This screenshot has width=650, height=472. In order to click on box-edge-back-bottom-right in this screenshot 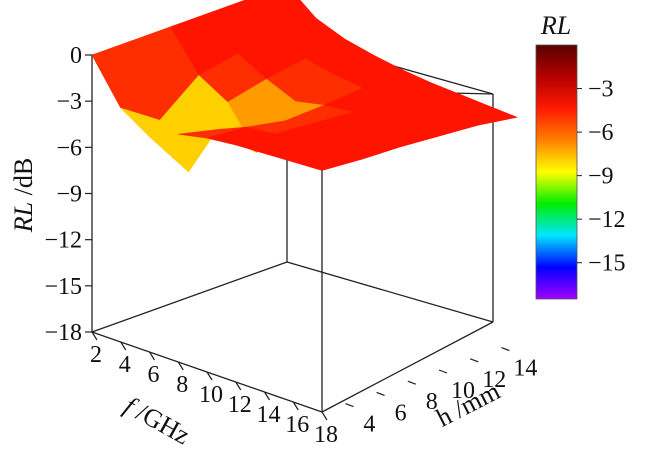, I will do `click(390, 292)`.